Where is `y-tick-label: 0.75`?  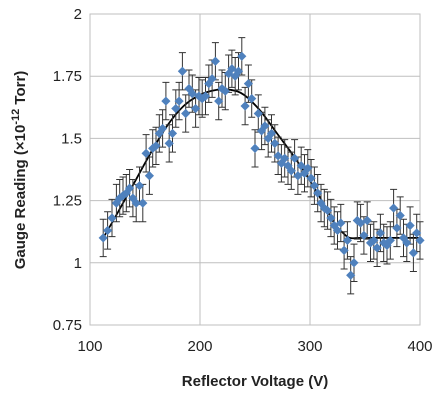 y-tick-label: 0.75 is located at coordinates (67, 325).